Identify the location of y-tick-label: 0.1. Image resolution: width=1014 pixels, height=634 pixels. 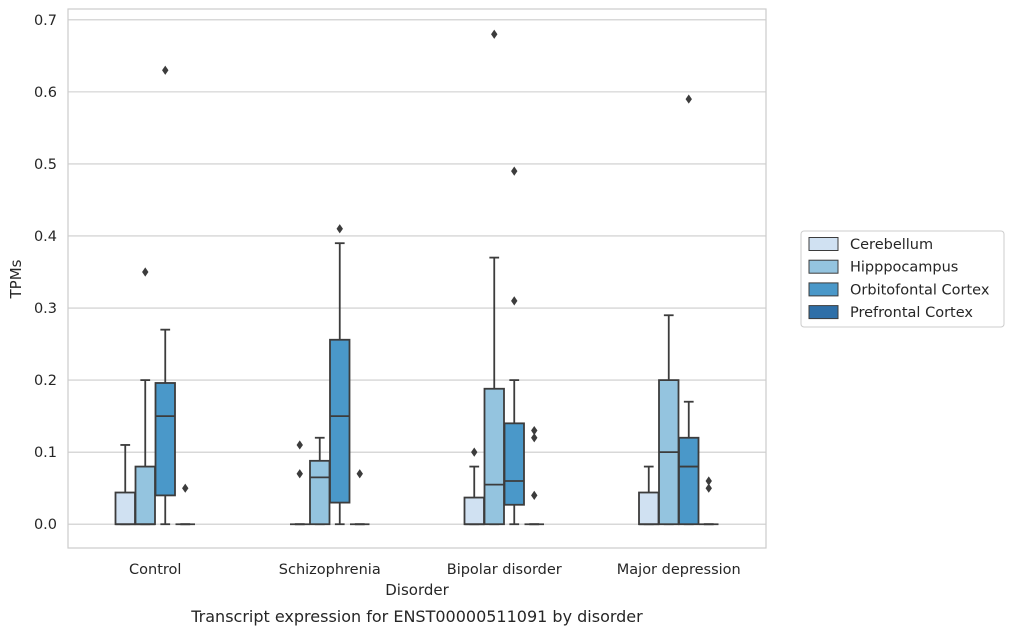
(45, 453).